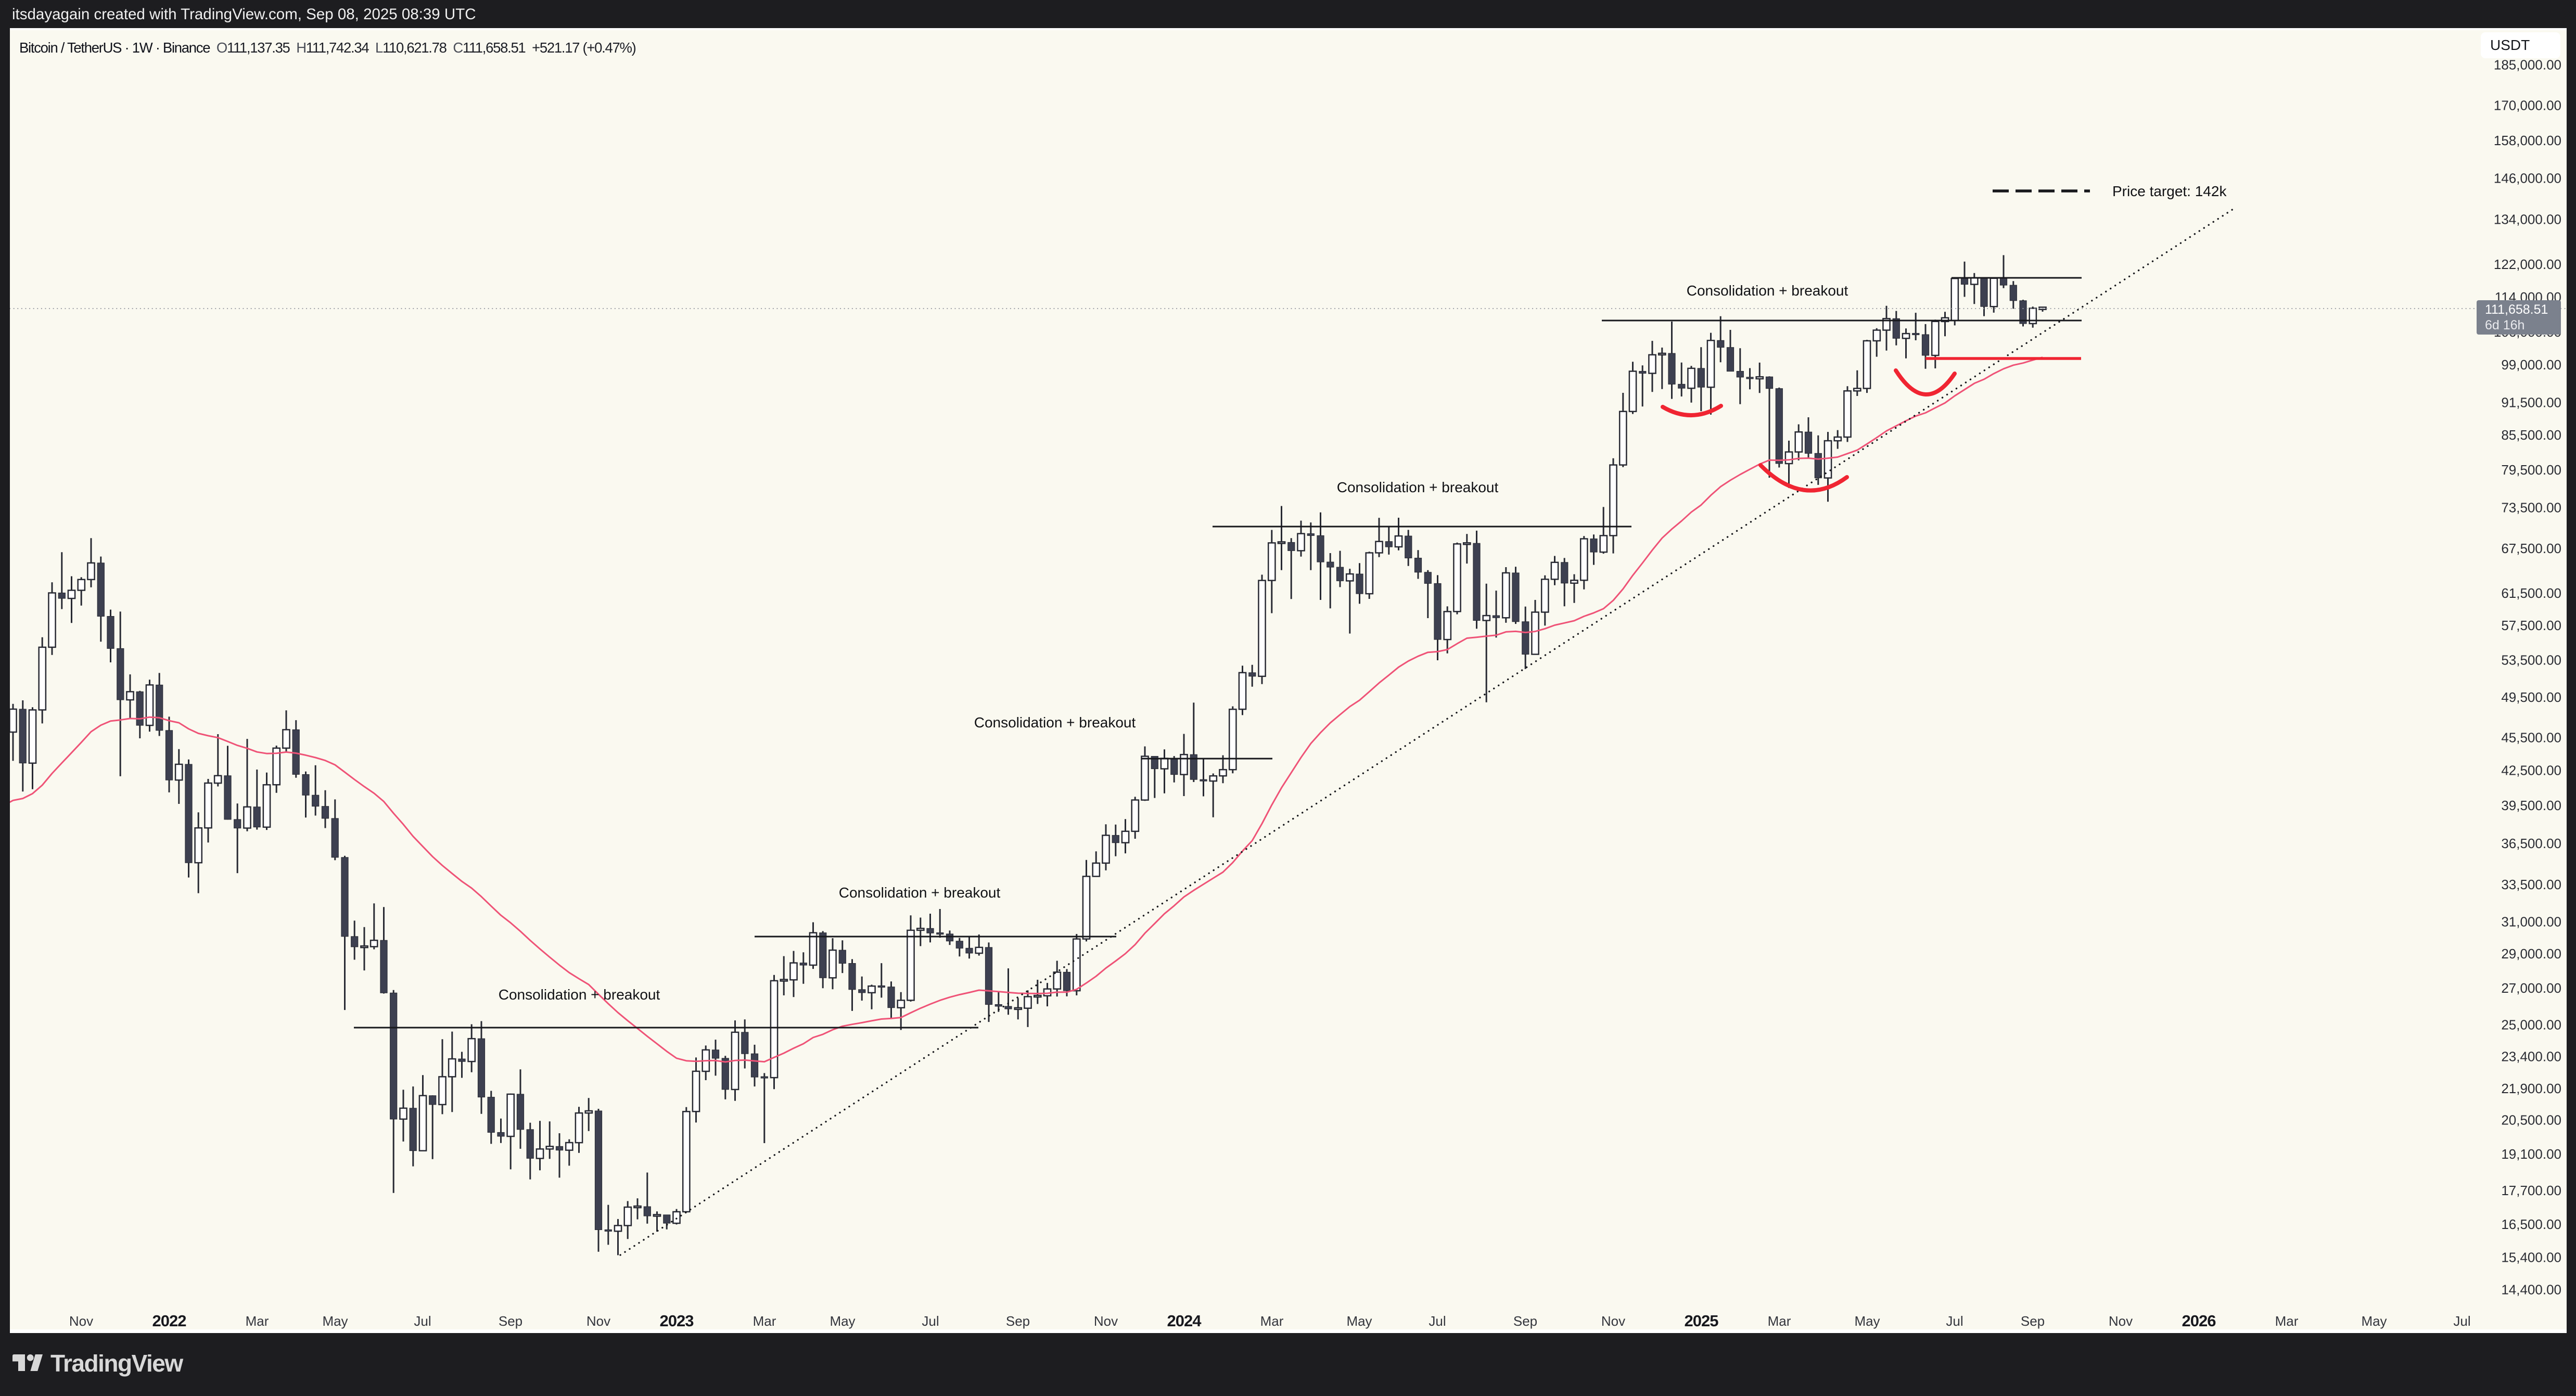  I want to click on svg-text: 33,500.00, so click(2531, 884).